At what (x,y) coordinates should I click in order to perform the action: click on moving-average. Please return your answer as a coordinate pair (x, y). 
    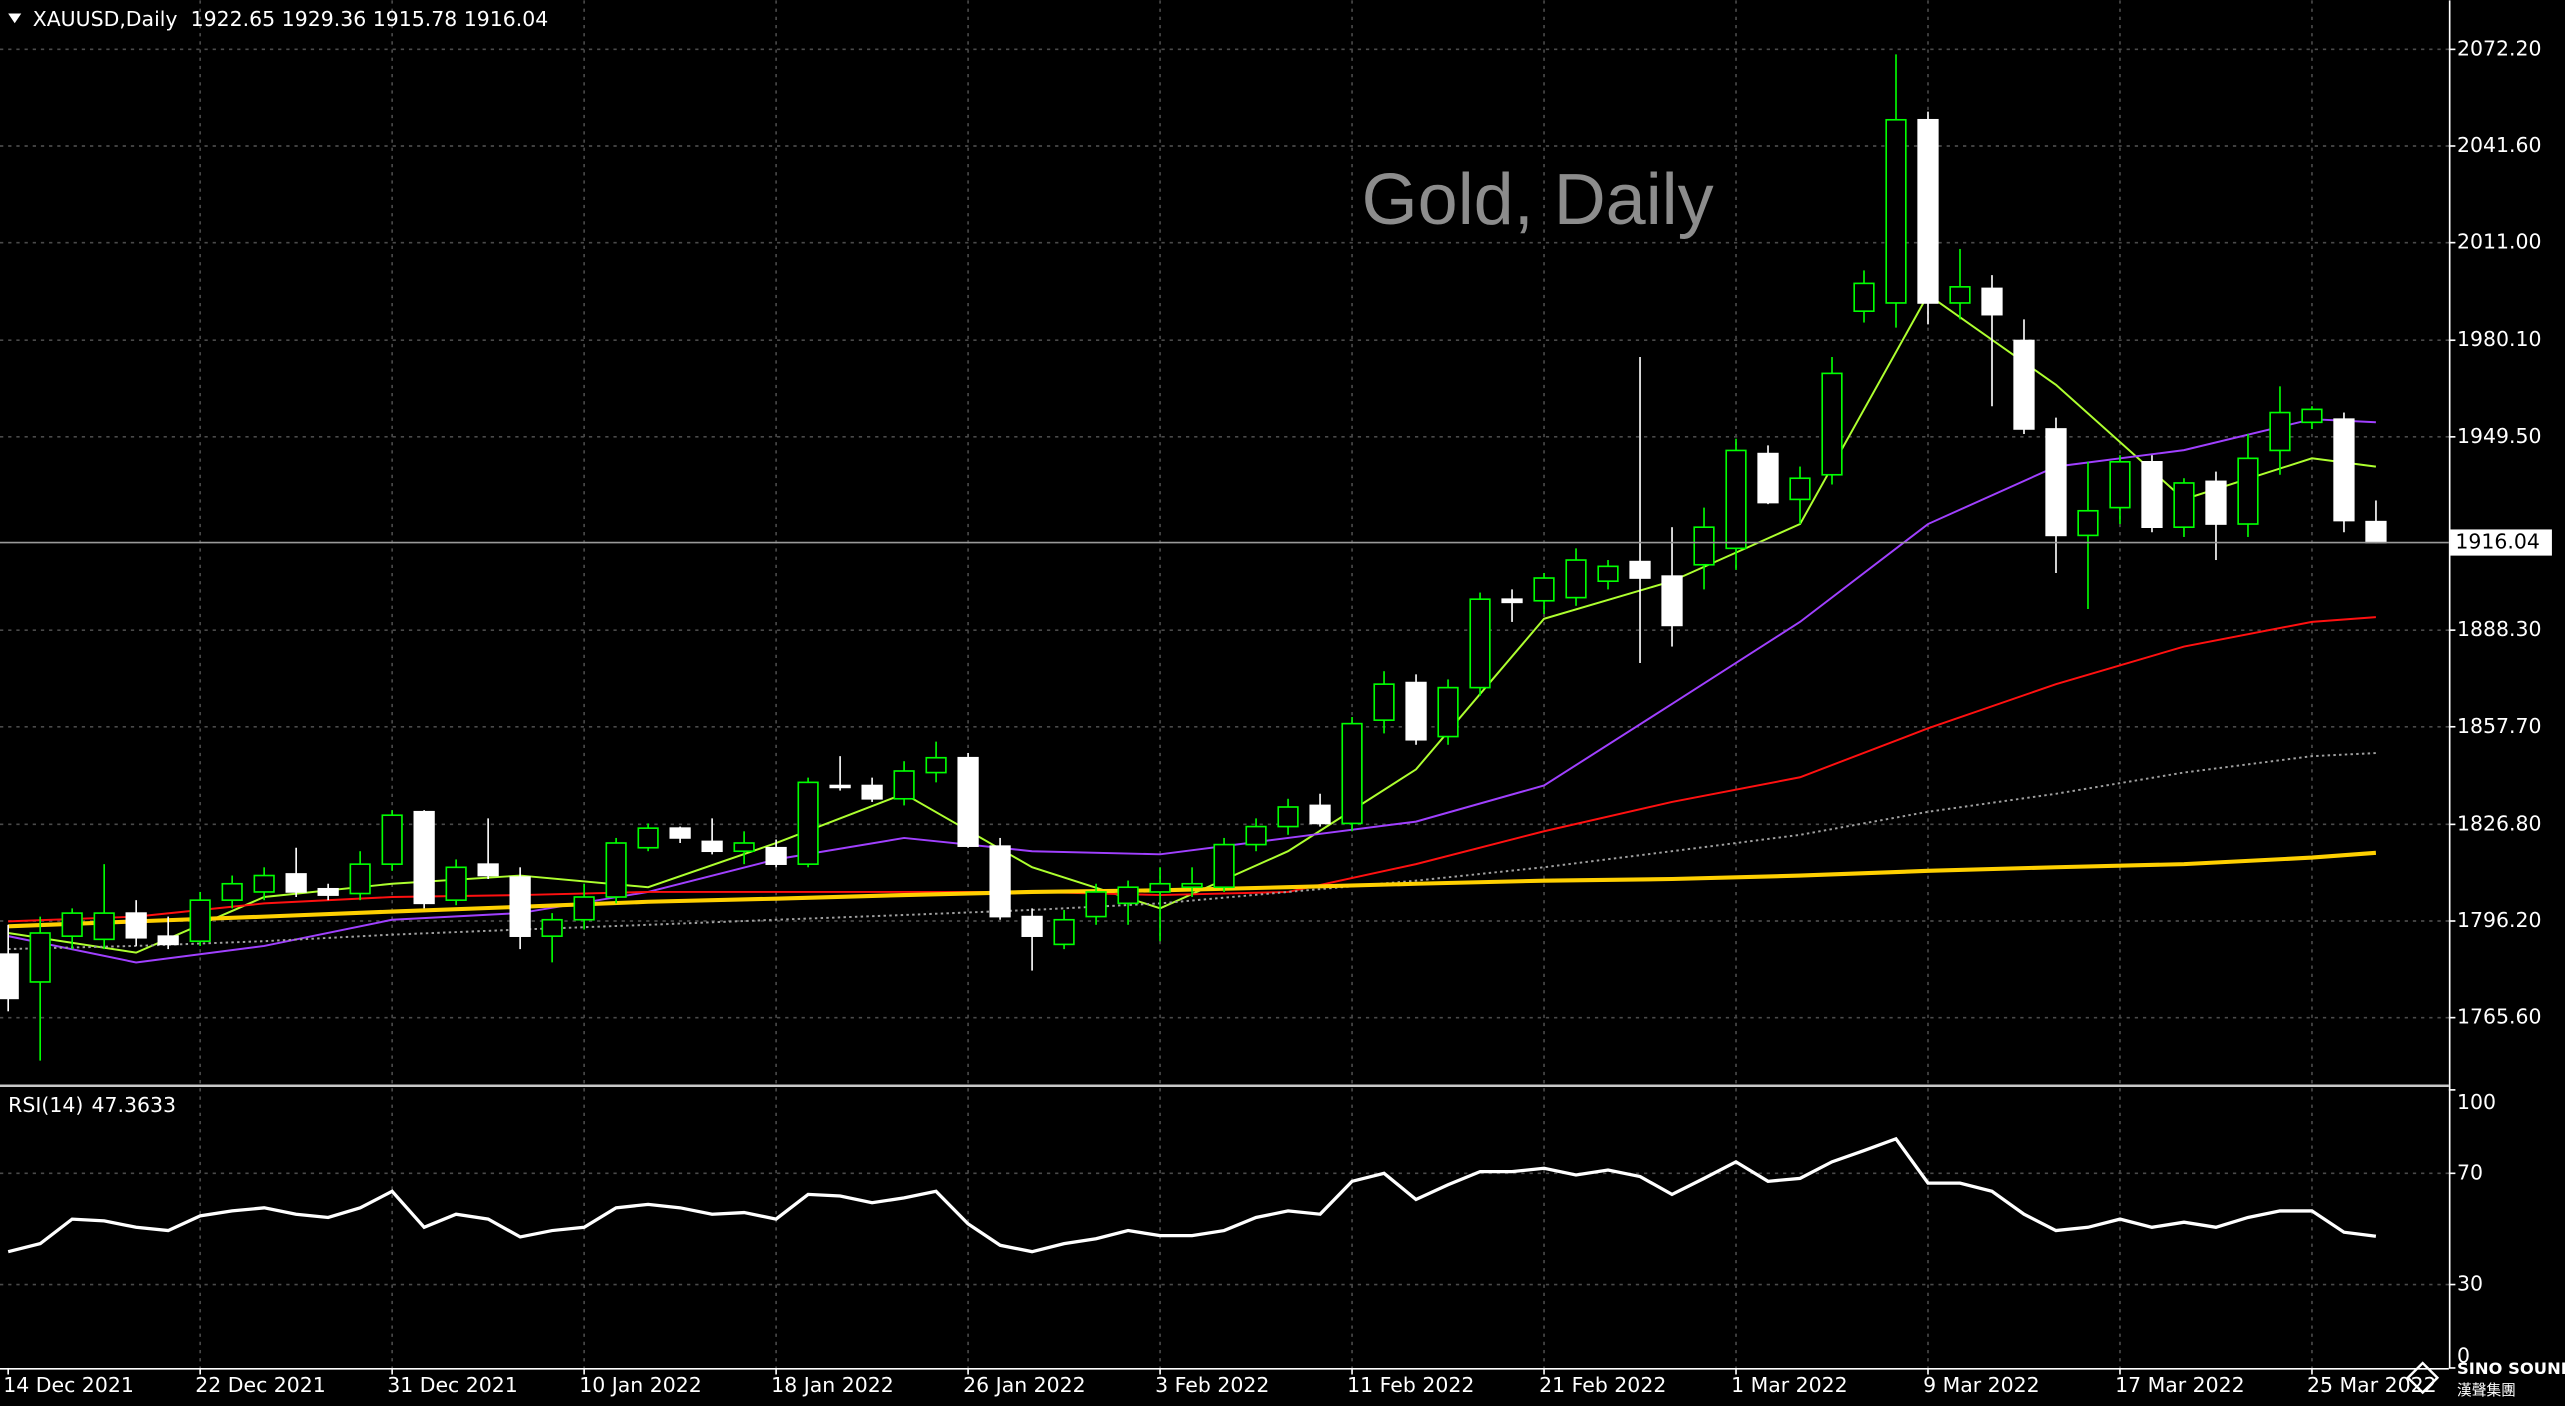
    Looking at the image, I should click on (1192, 851).